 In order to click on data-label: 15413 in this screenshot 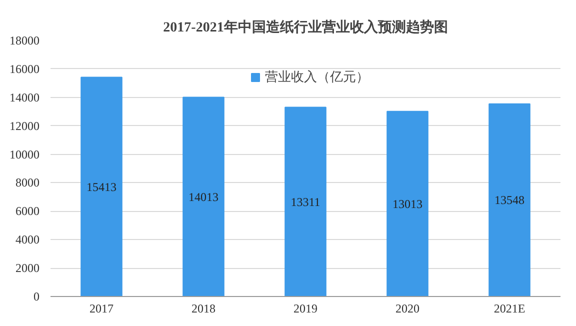, I will do `click(101, 187)`.